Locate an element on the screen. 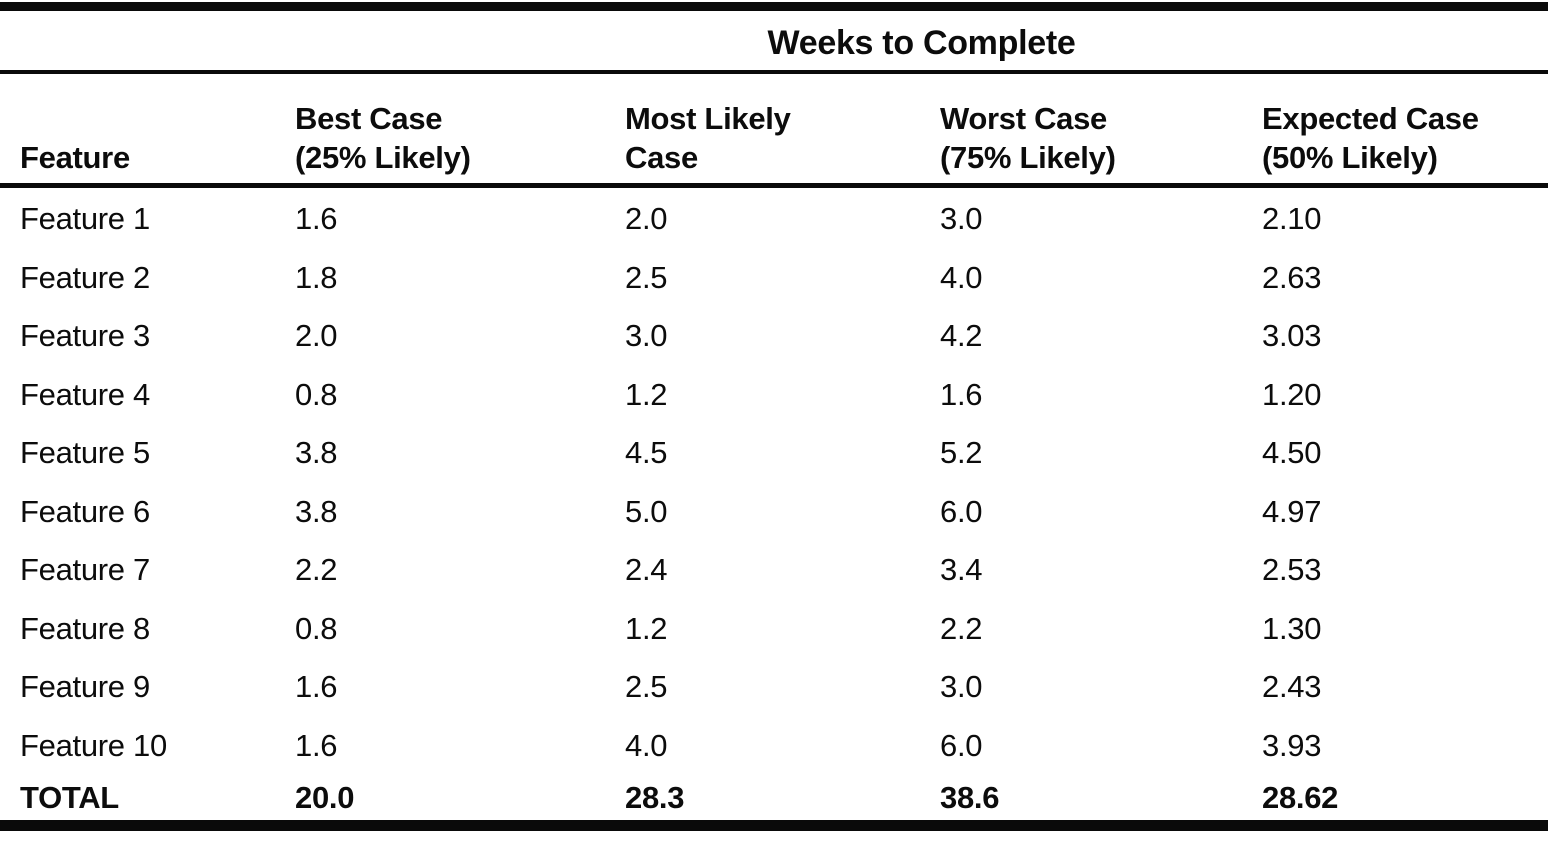 The height and width of the screenshot is (844, 1548). table-row: Feature 5 3.8 4.5 5.2 4.50 is located at coordinates (774, 453).